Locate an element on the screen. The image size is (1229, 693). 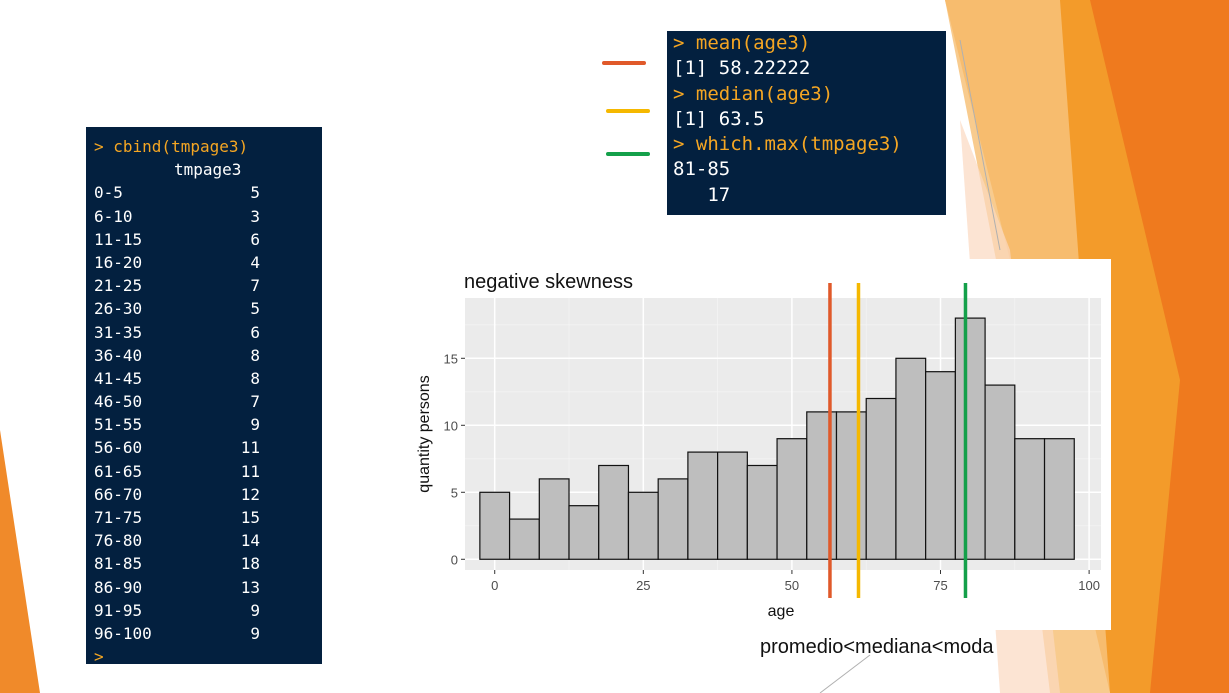
table-row: 86-90 13 is located at coordinates (208, 587).